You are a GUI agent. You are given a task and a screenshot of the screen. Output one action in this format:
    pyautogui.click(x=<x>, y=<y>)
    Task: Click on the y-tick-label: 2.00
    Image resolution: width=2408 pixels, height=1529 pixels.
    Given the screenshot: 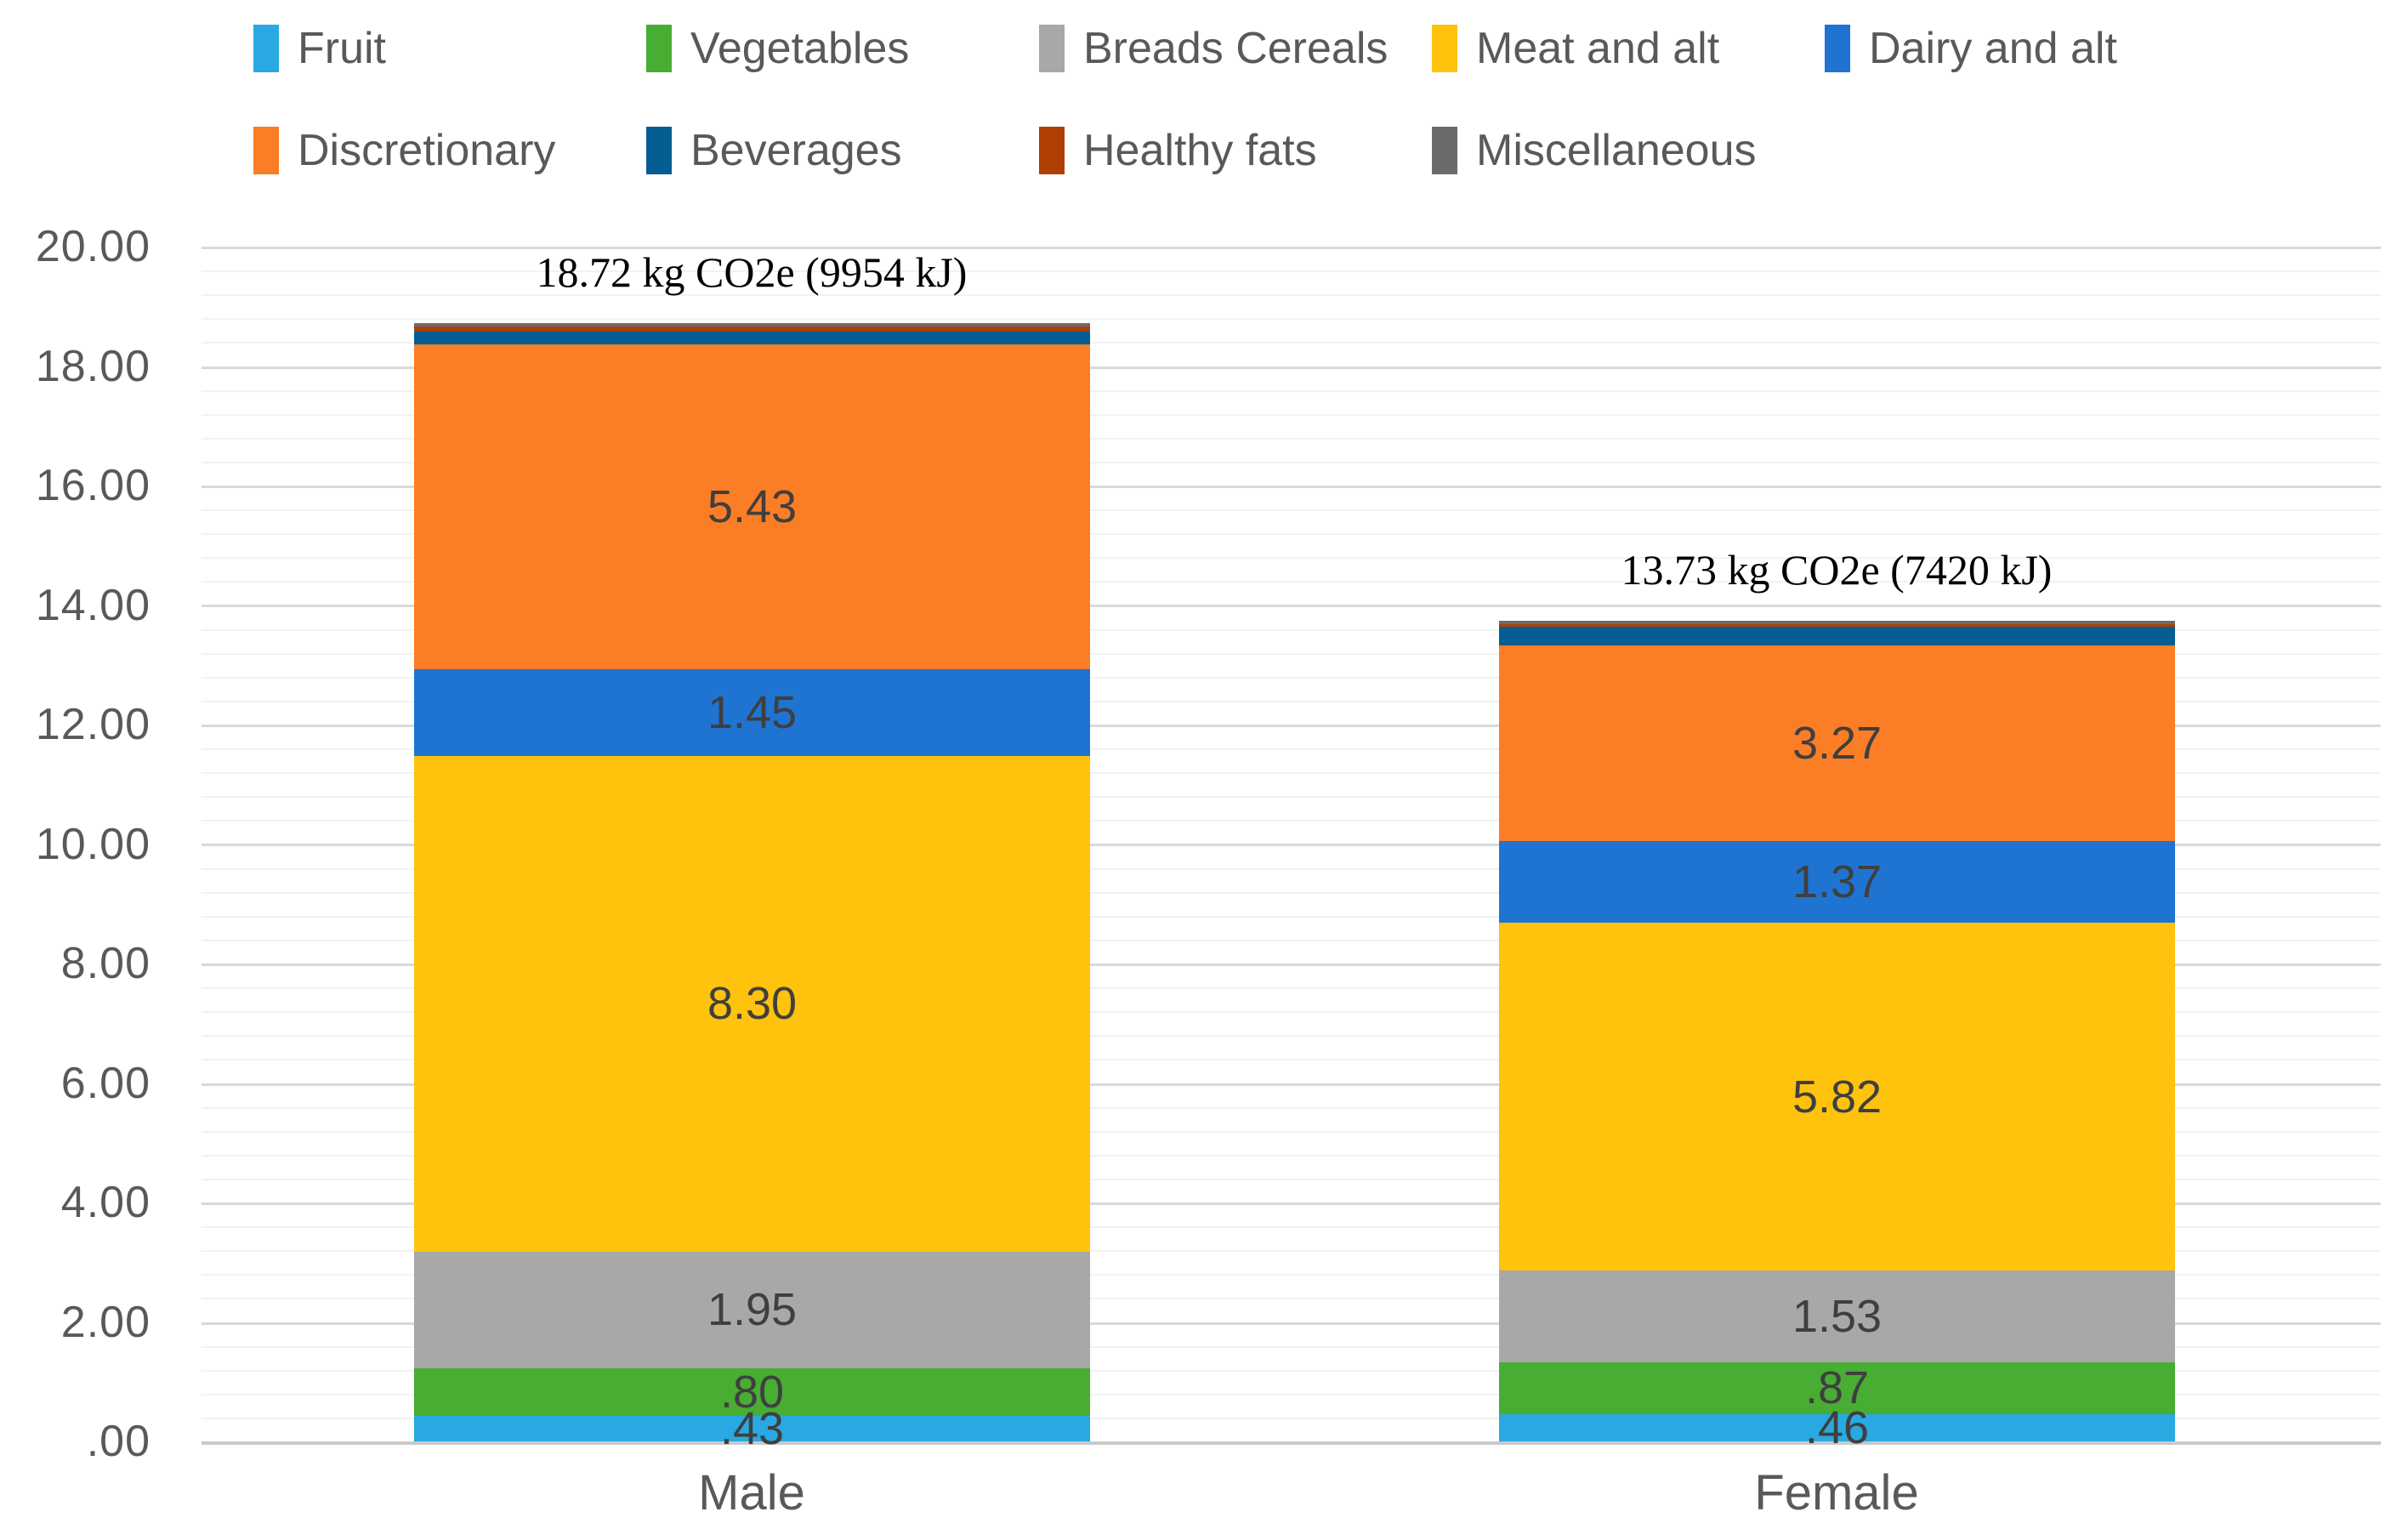 What is the action you would take?
    pyautogui.click(x=105, y=1322)
    